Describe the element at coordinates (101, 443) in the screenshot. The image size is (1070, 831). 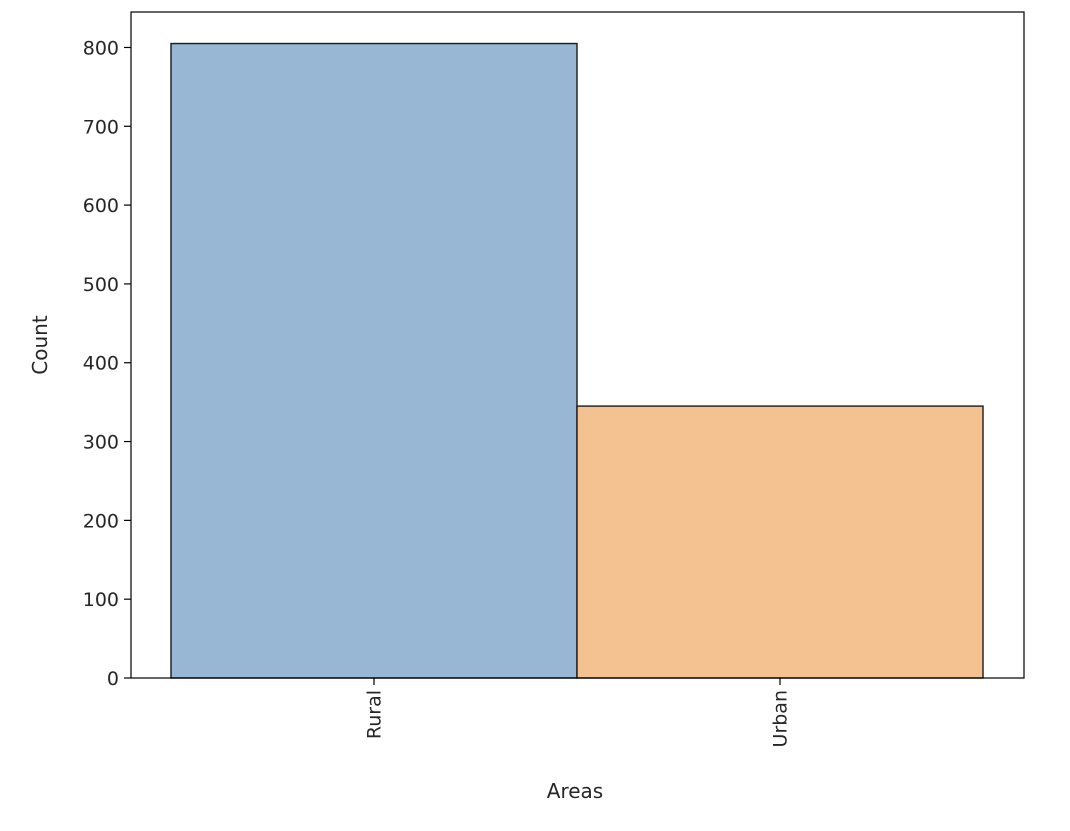
I see `y-tick-label: 300` at that location.